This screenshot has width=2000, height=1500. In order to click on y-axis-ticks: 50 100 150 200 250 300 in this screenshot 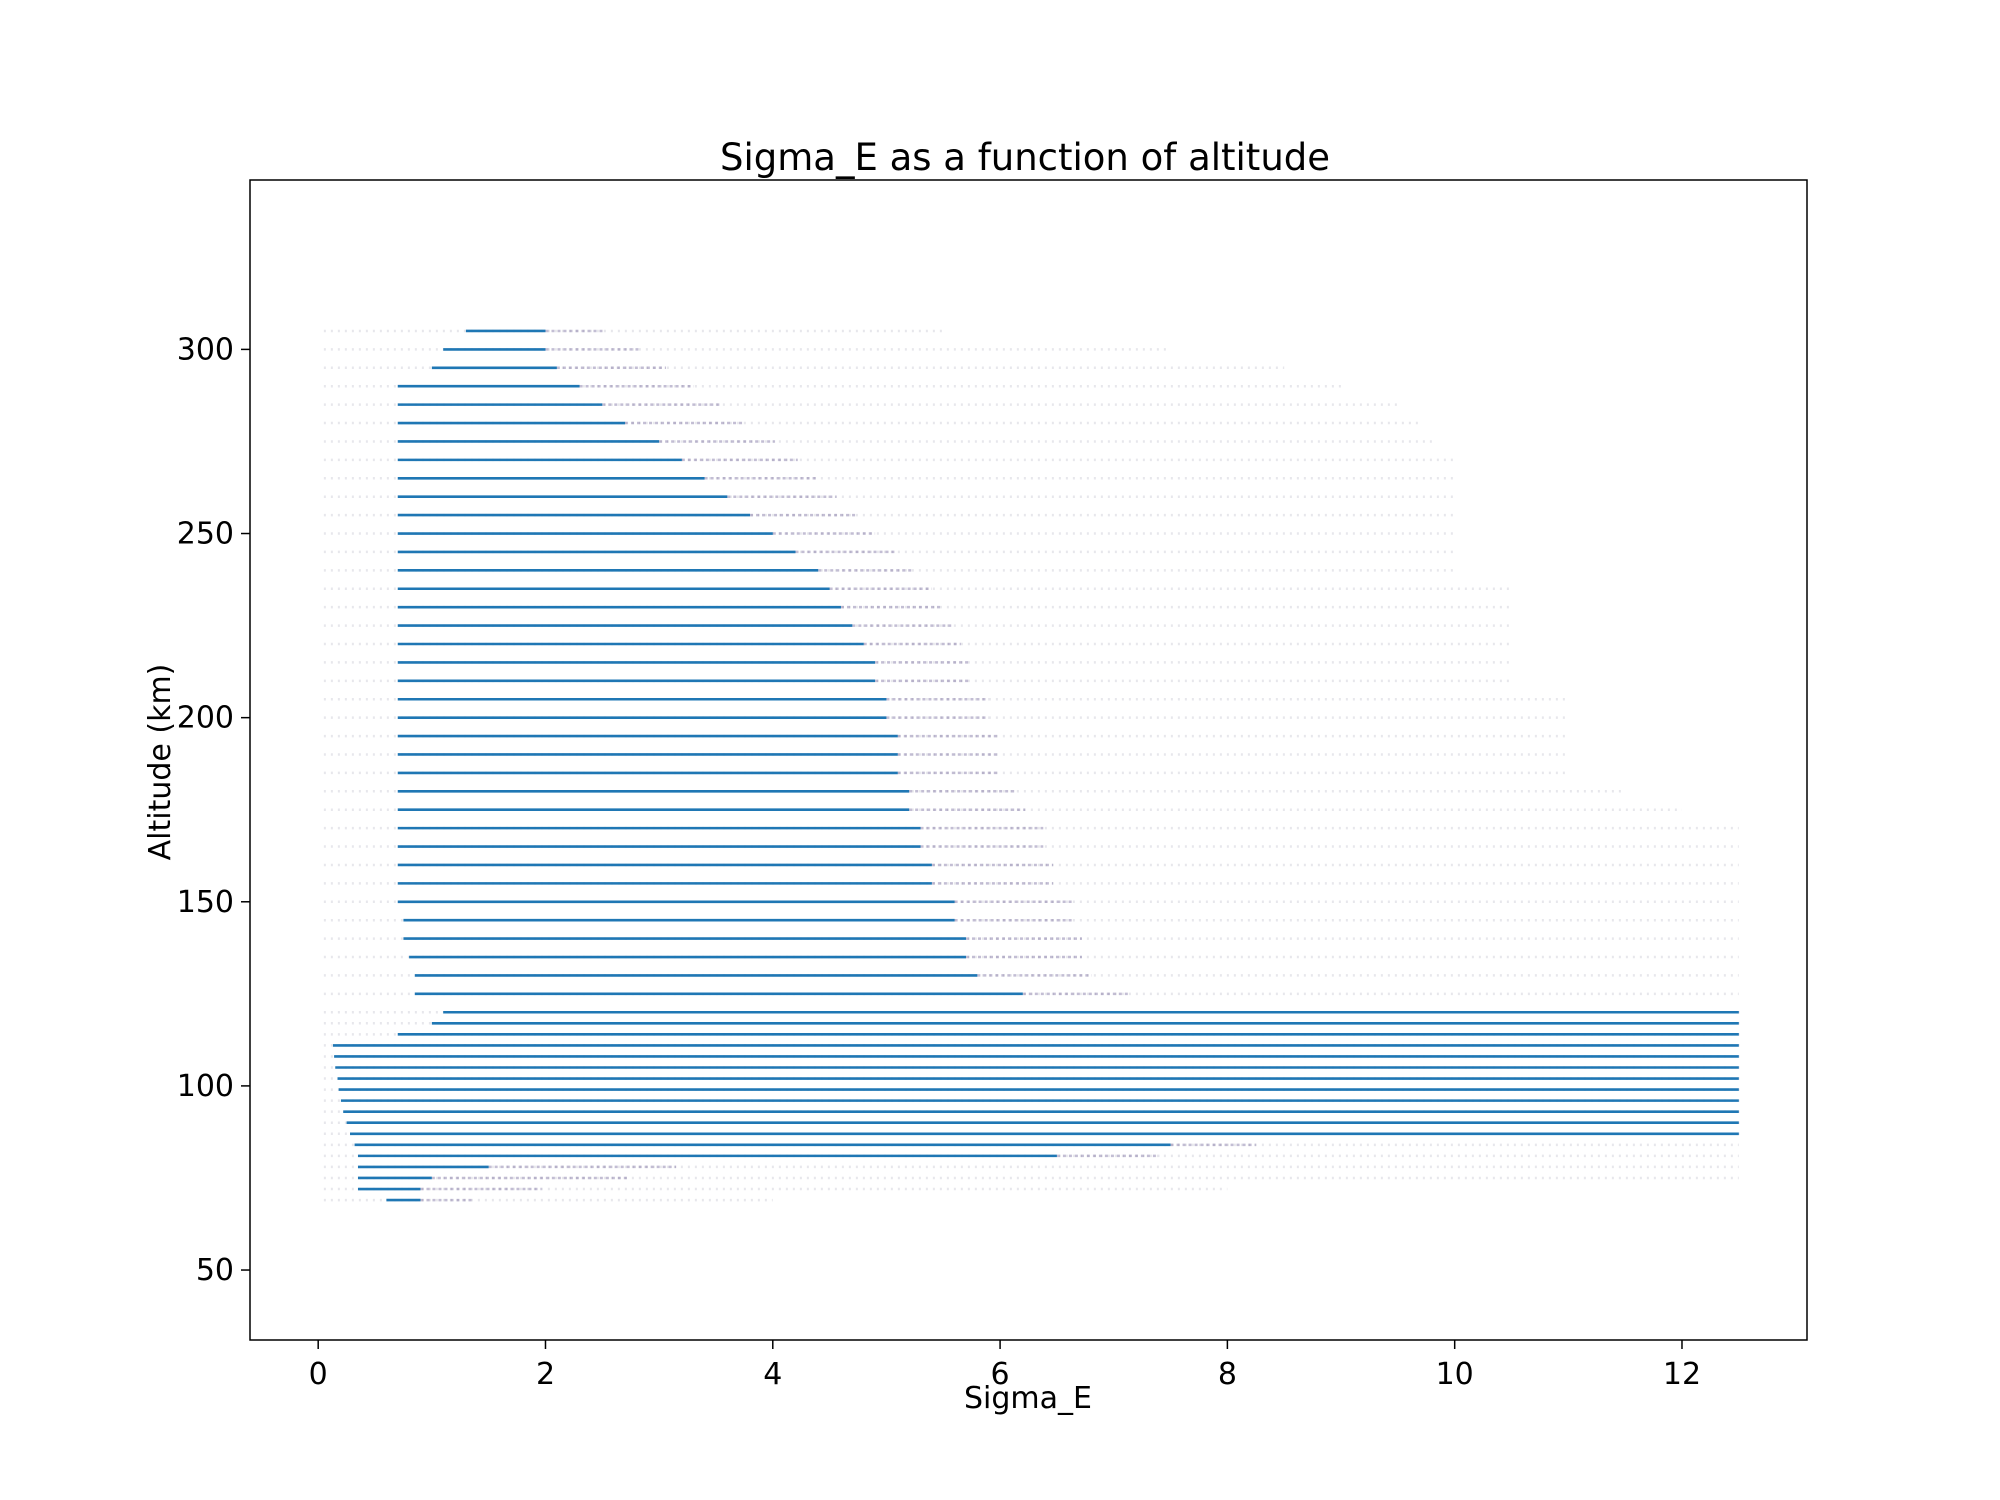, I will do `click(213, 810)`.